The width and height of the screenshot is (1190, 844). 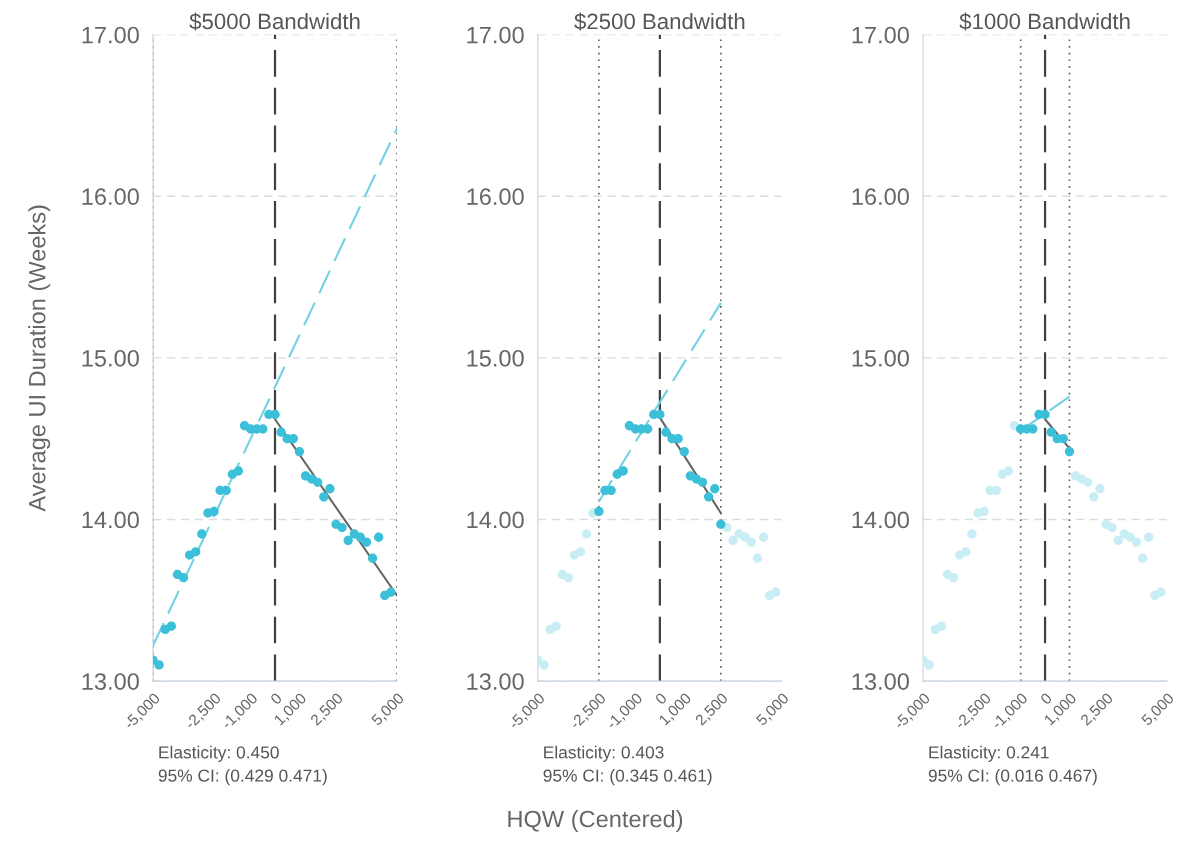 I want to click on text: Elasticity: 0.403, so click(x=604, y=753).